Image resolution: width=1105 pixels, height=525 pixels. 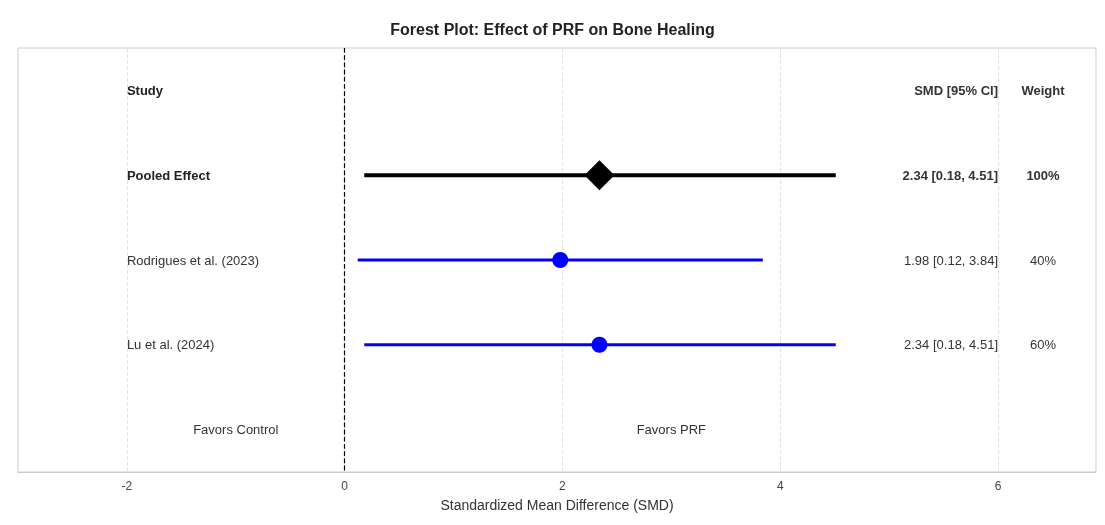 I want to click on x-tick-label: -2, so click(x=127, y=486).